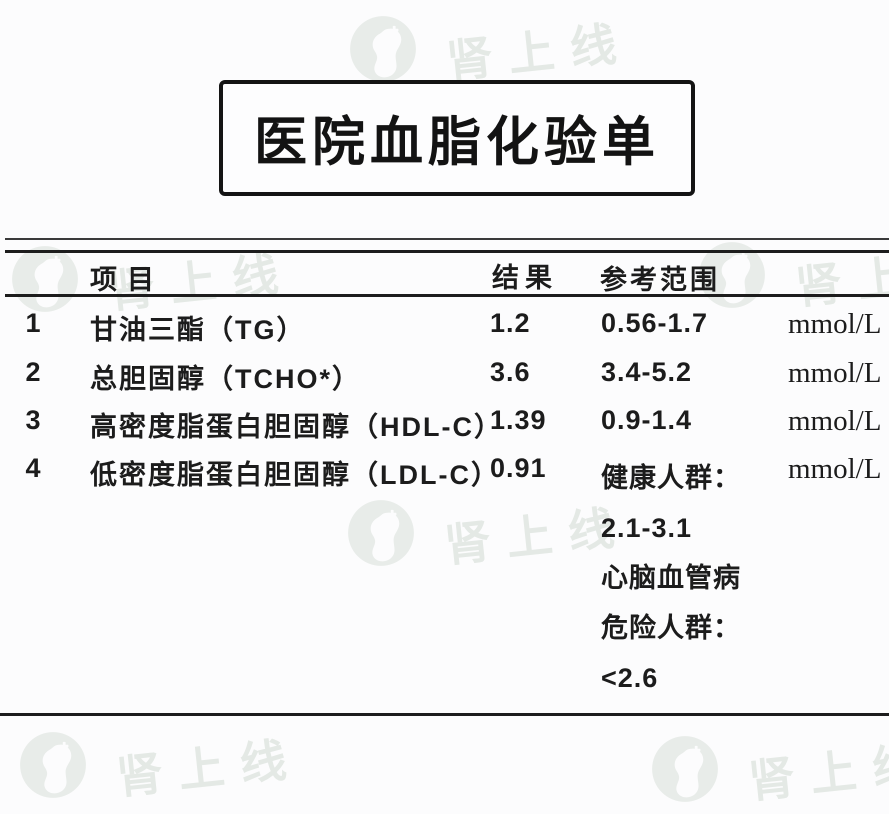  I want to click on test-result-value: 1.39, so click(518, 420).